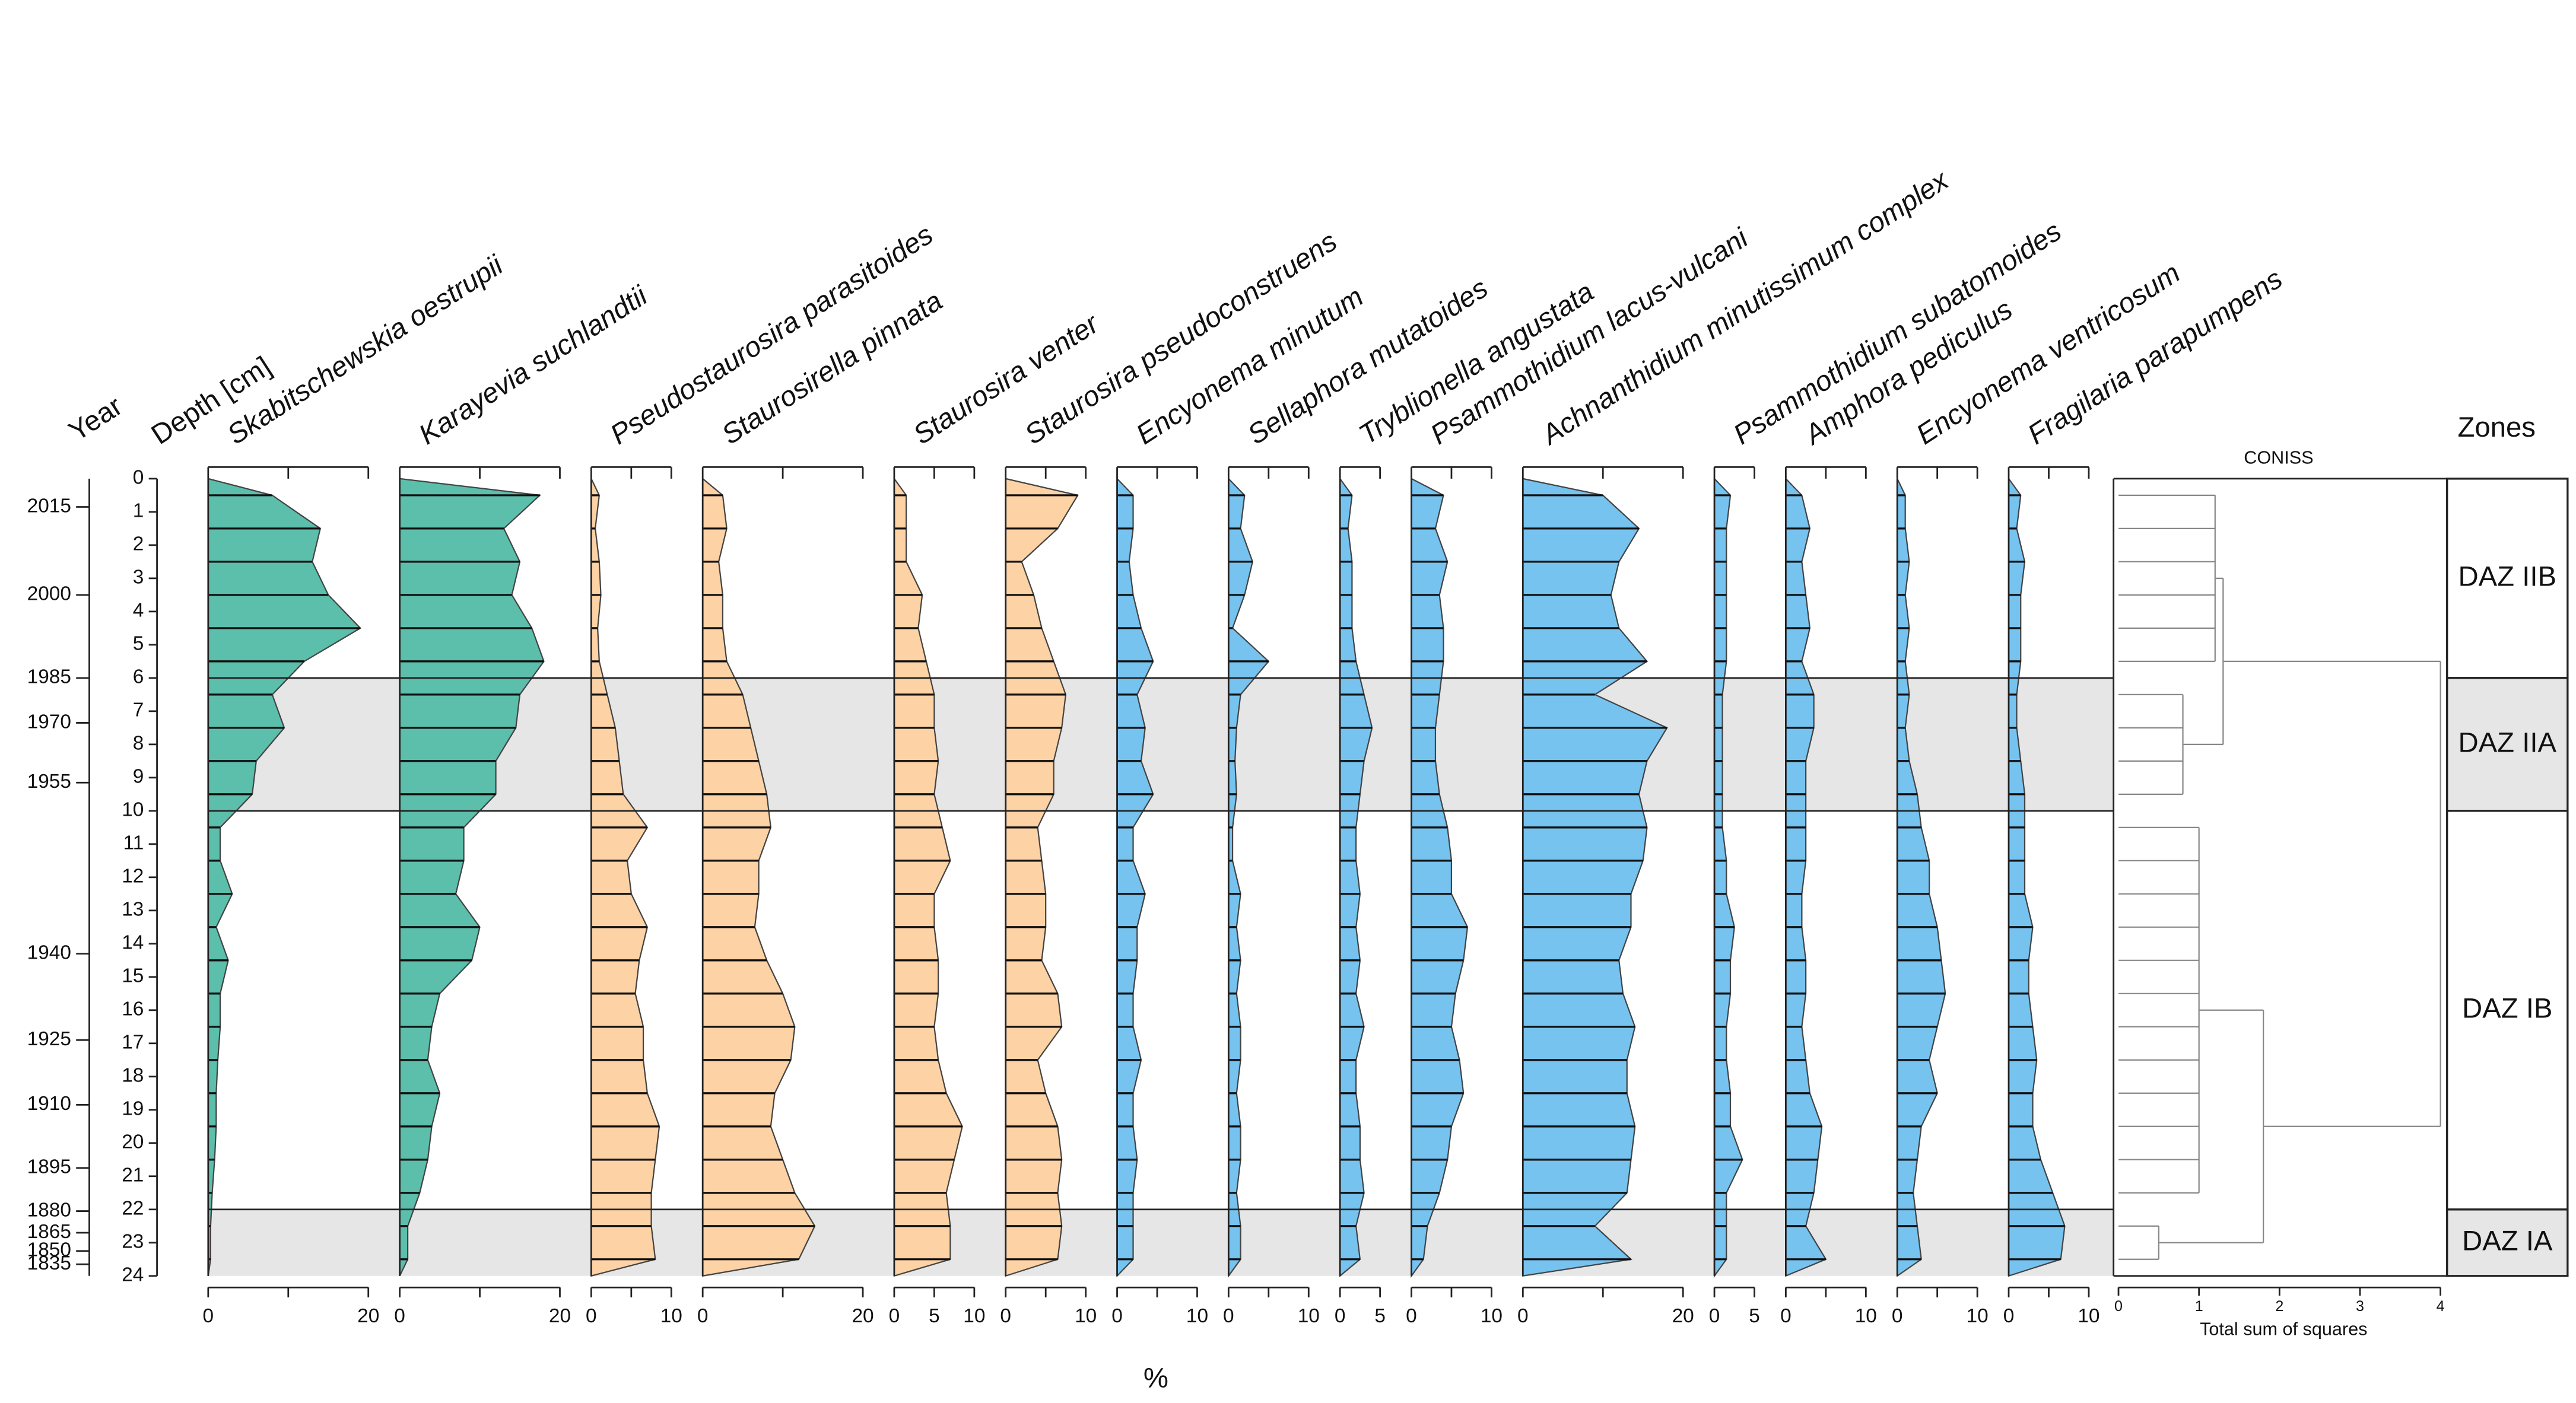  I want to click on year-tick-label: 2000, so click(49, 594).